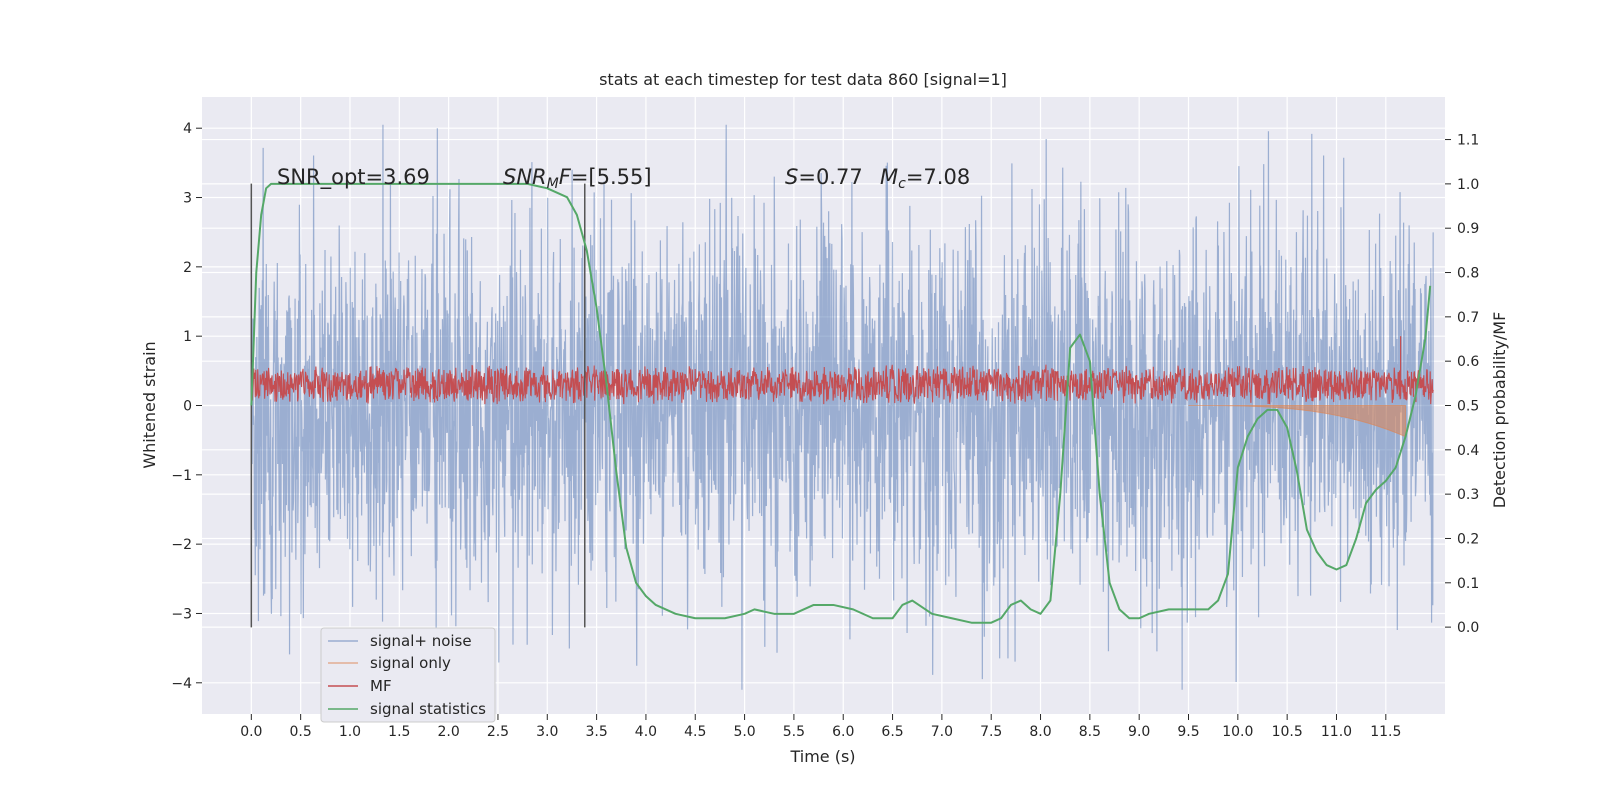 The width and height of the screenshot is (1600, 800). I want to click on x-tick-label: 0.0, so click(251, 732).